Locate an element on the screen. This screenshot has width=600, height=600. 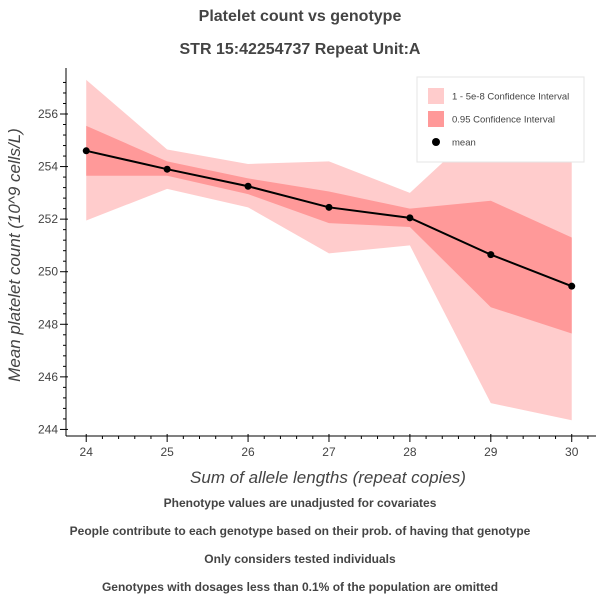
legend-ci-95-swatch is located at coordinates (436, 119).